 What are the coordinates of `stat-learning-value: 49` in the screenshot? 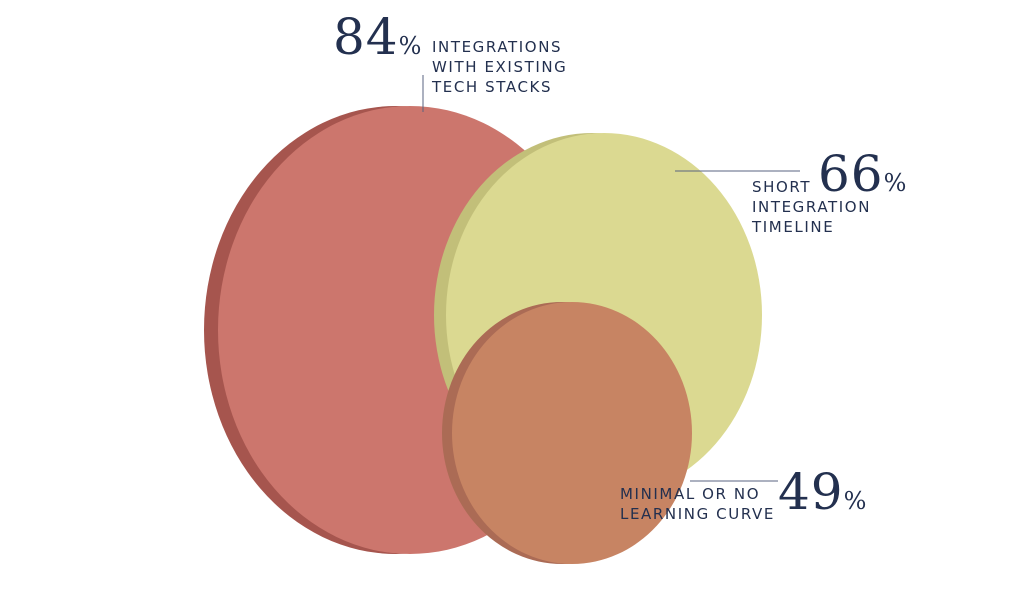 It's located at (811, 492).